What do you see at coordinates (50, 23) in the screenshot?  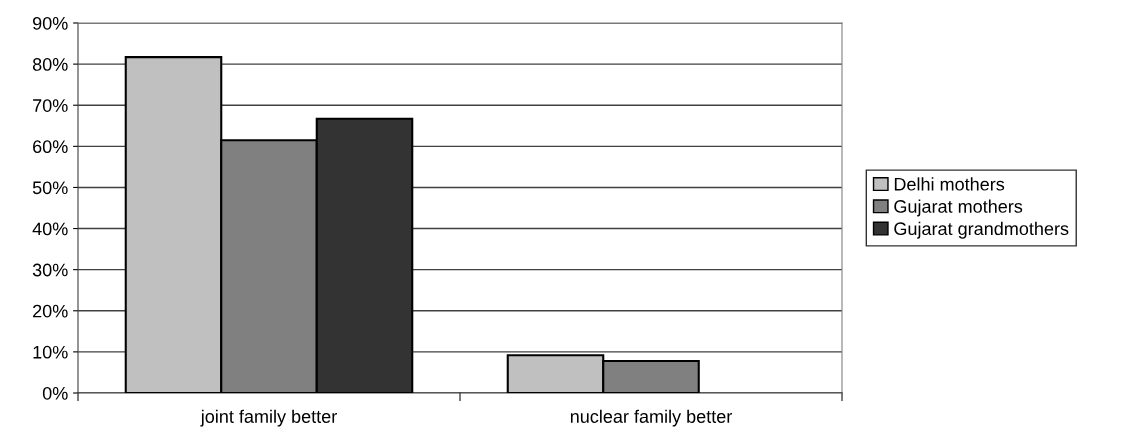 I see `y-tick-label: 90%` at bounding box center [50, 23].